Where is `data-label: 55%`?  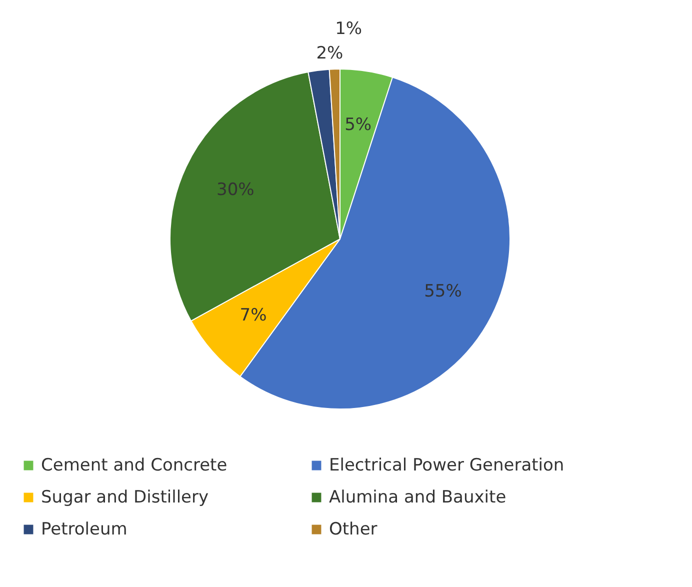
data-label: 55% is located at coordinates (443, 291).